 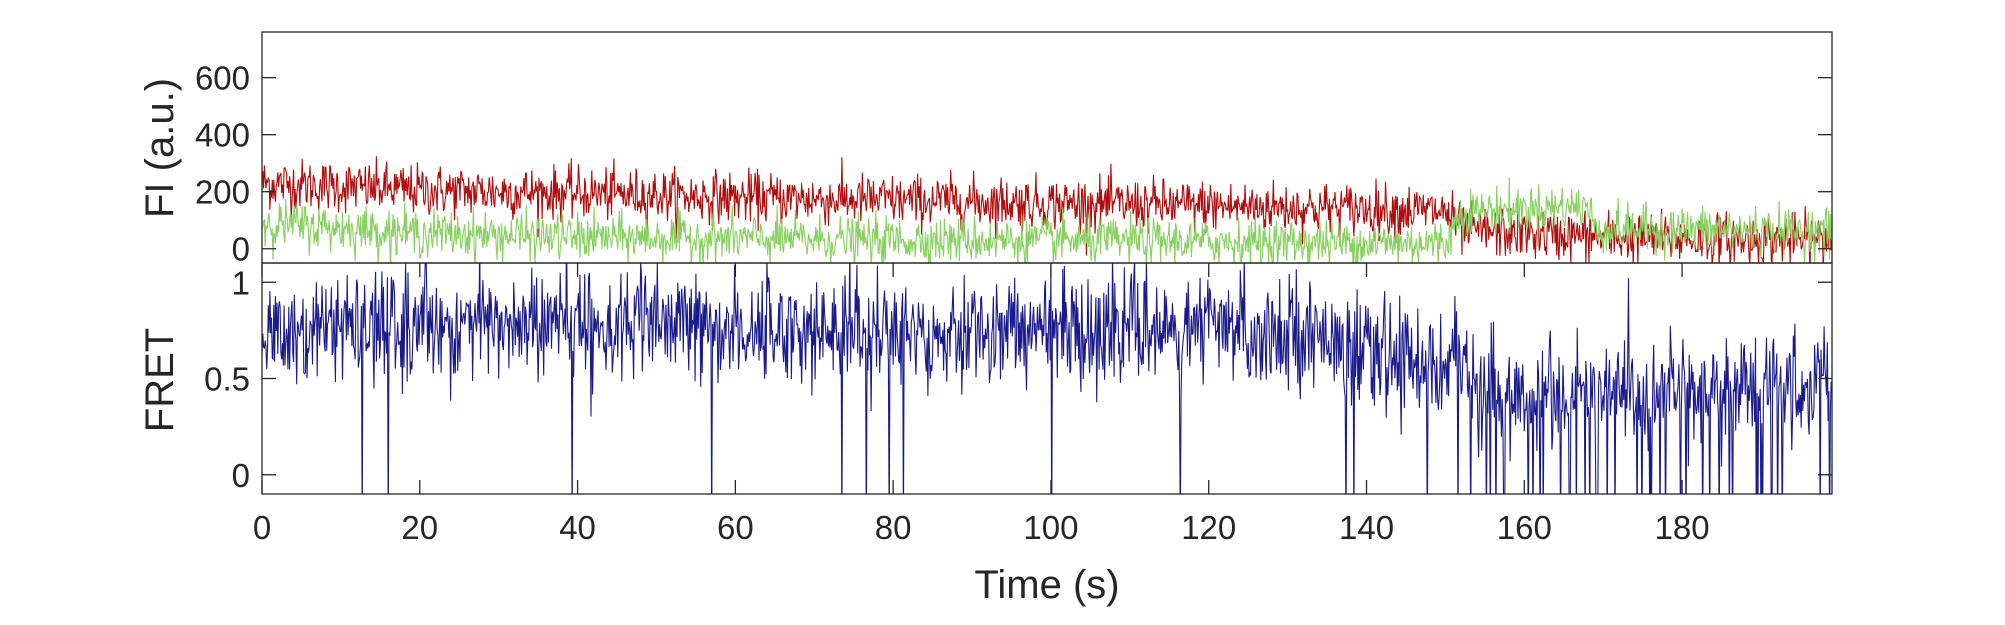 What do you see at coordinates (577, 527) in the screenshot?
I see `x-tick-label: 40` at bounding box center [577, 527].